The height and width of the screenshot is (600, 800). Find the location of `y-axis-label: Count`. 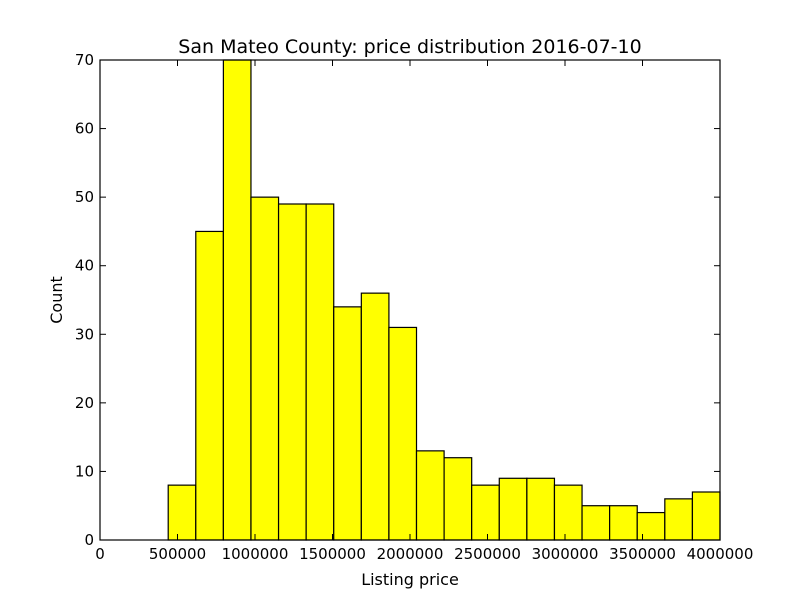

y-axis-label: Count is located at coordinates (56, 300).